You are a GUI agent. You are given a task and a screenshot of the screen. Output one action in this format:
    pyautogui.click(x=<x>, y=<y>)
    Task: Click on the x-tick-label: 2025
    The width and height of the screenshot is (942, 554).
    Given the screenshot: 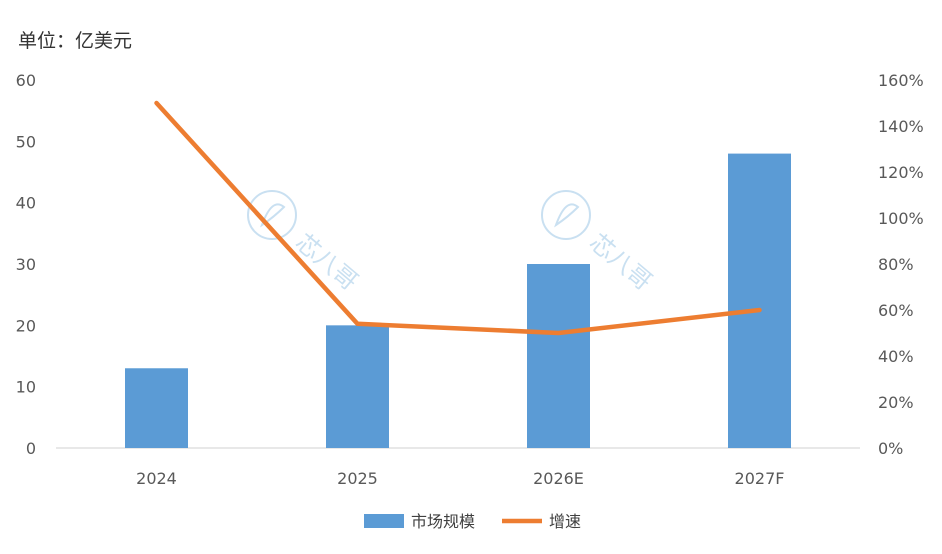 What is the action you would take?
    pyautogui.click(x=357, y=478)
    